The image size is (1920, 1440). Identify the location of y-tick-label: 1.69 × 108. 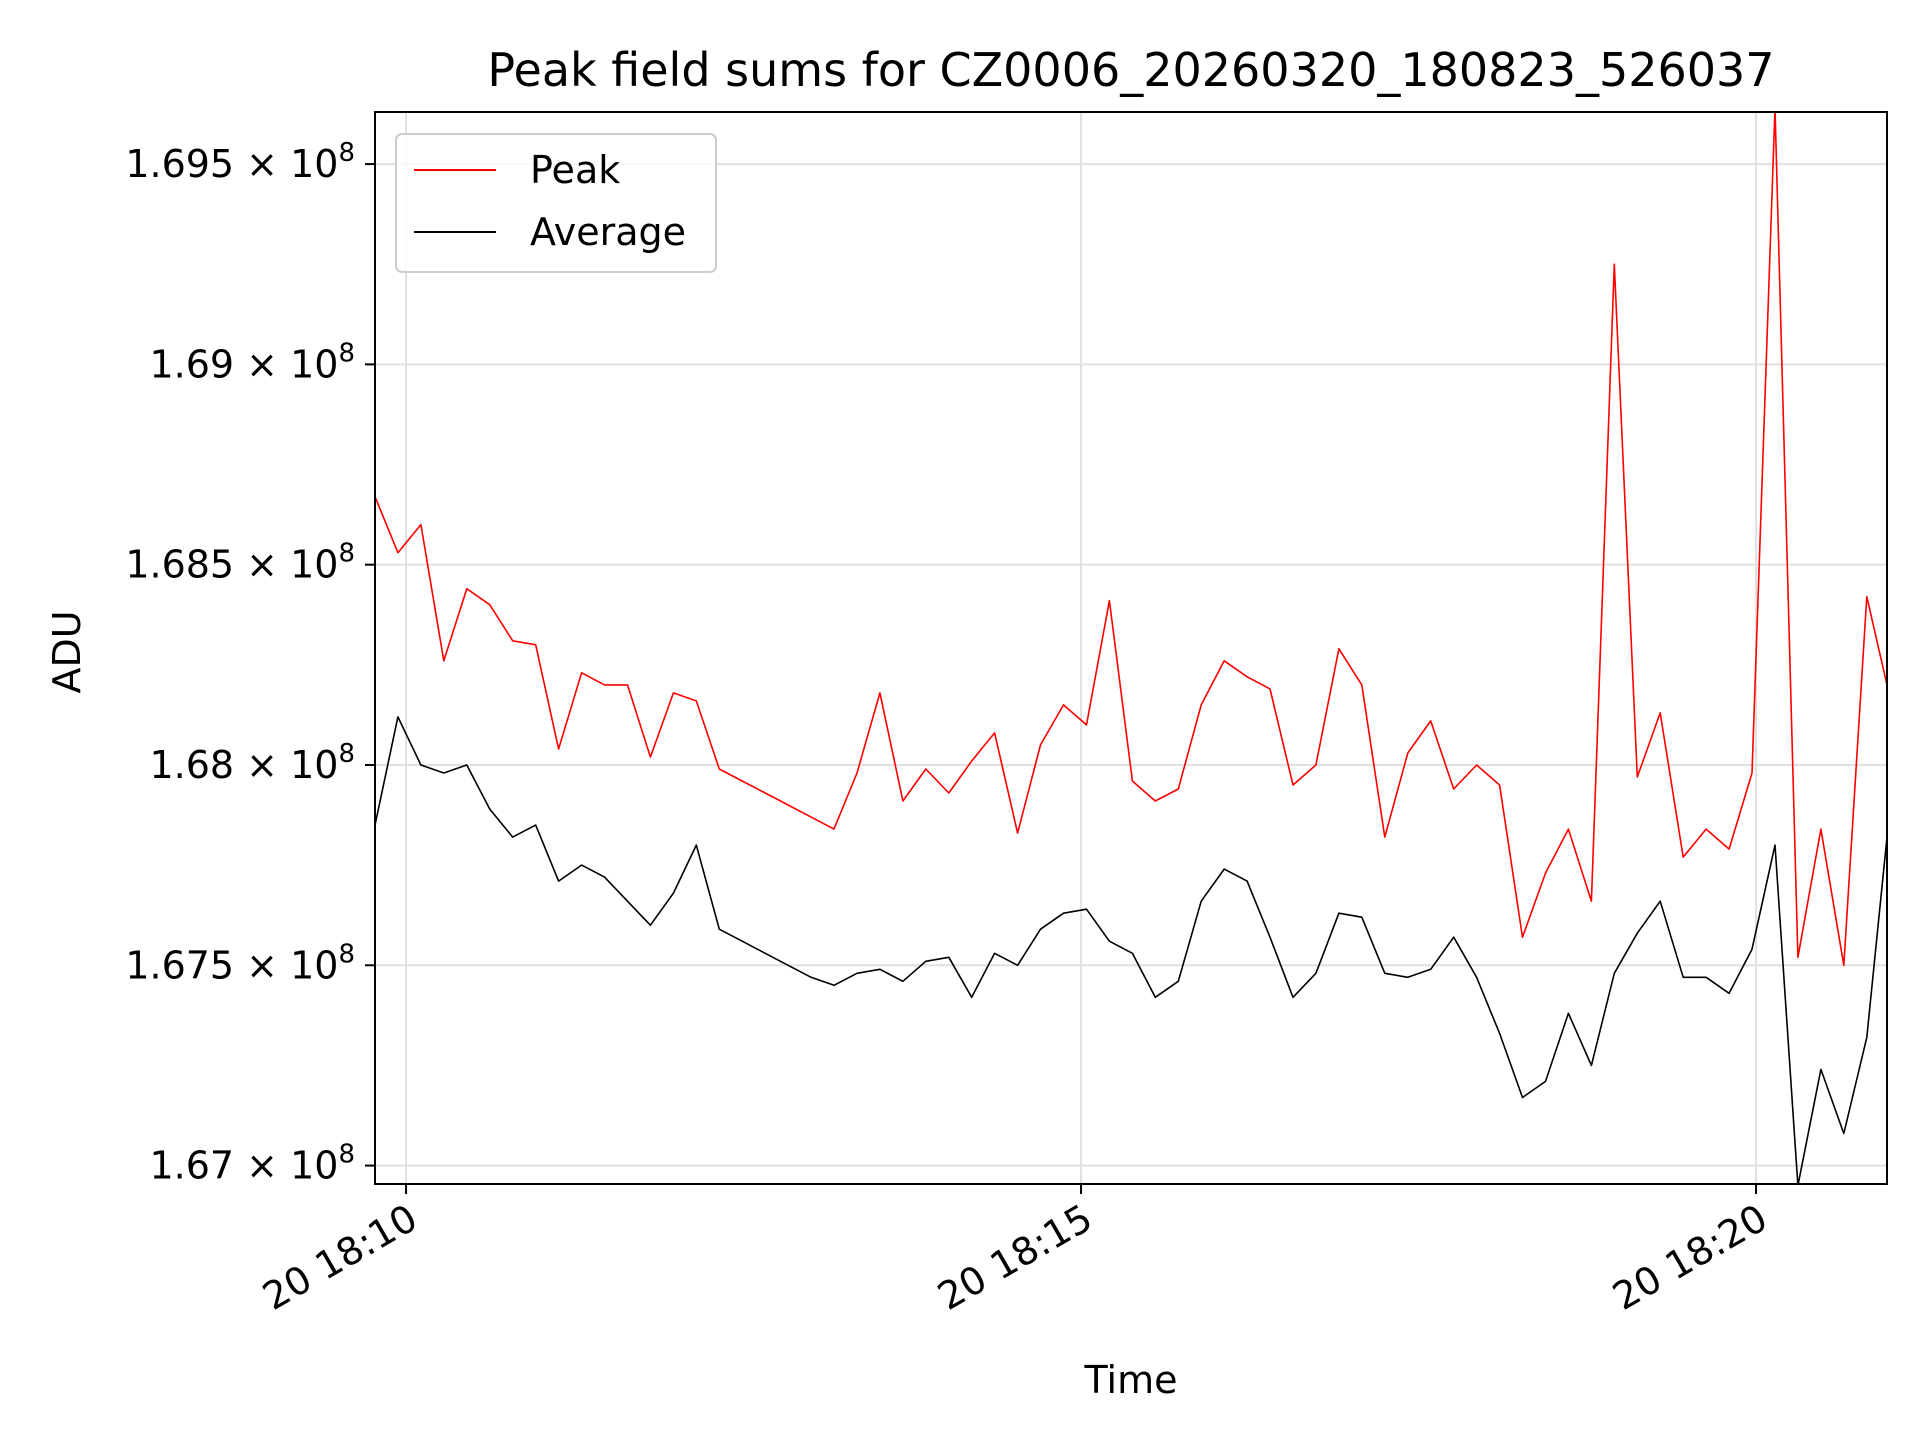
(252, 362).